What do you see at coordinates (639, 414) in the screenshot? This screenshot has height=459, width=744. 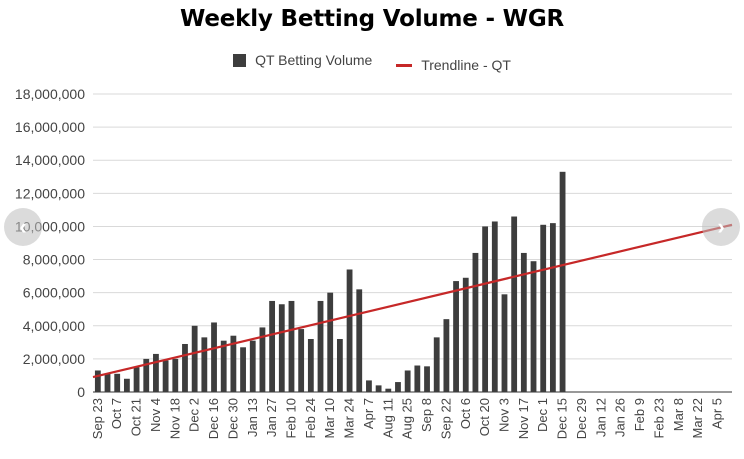 I see `x-tick-label: Feb 9` at bounding box center [639, 414].